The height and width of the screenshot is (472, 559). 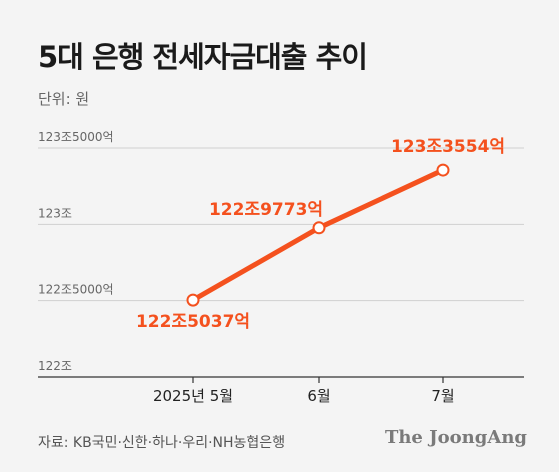 What do you see at coordinates (193, 322) in the screenshot?
I see `data-label: 122조5037억` at bounding box center [193, 322].